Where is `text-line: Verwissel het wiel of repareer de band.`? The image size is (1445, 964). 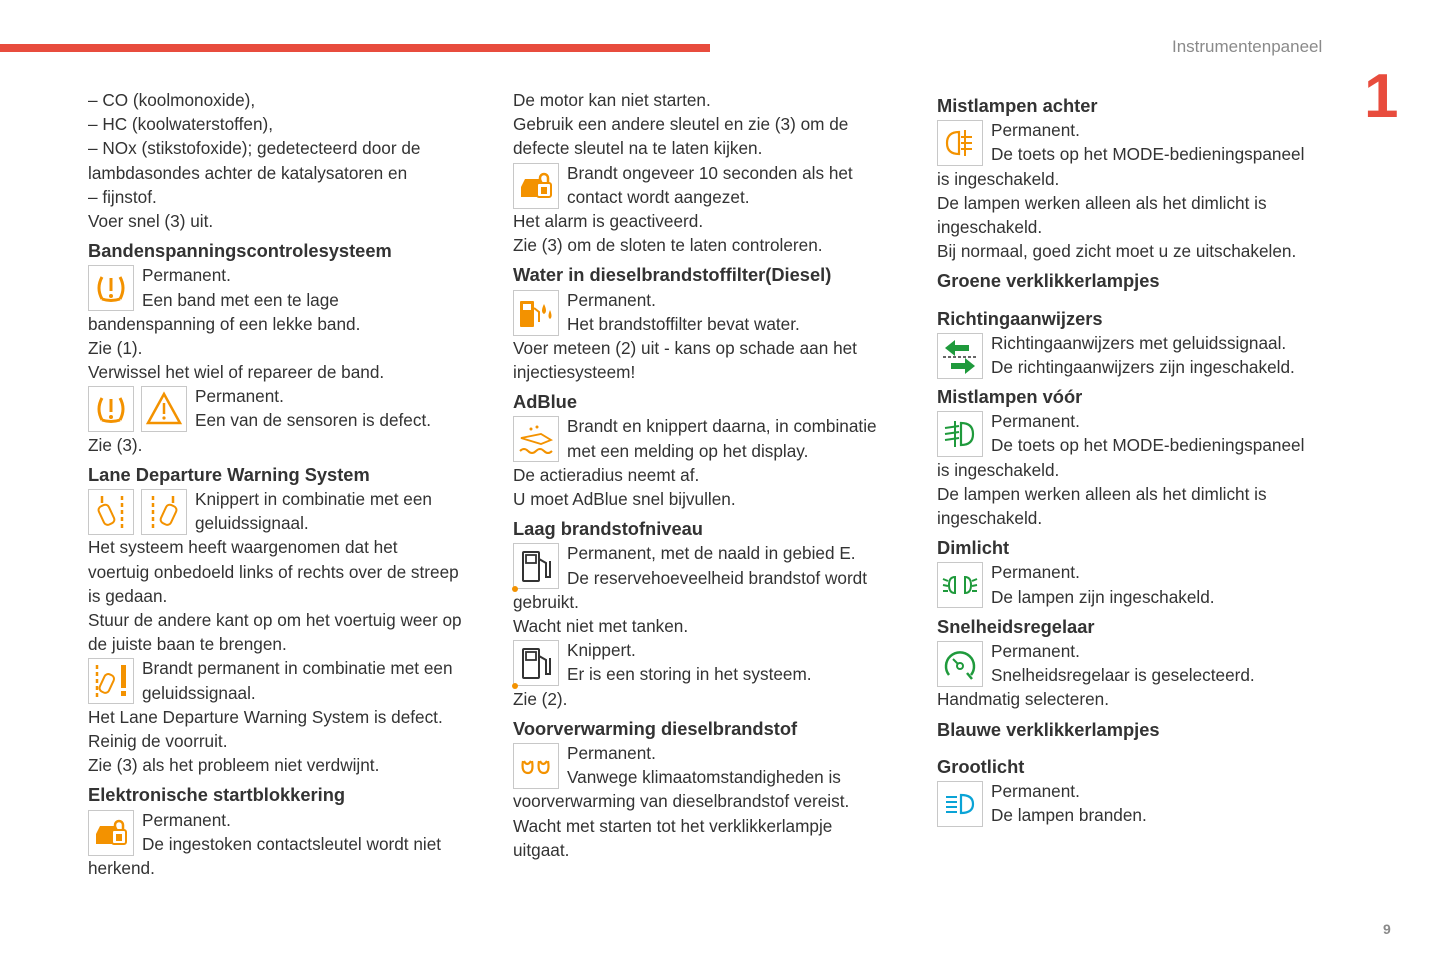 text-line: Verwissel het wiel of repareer de band. is located at coordinates (236, 372).